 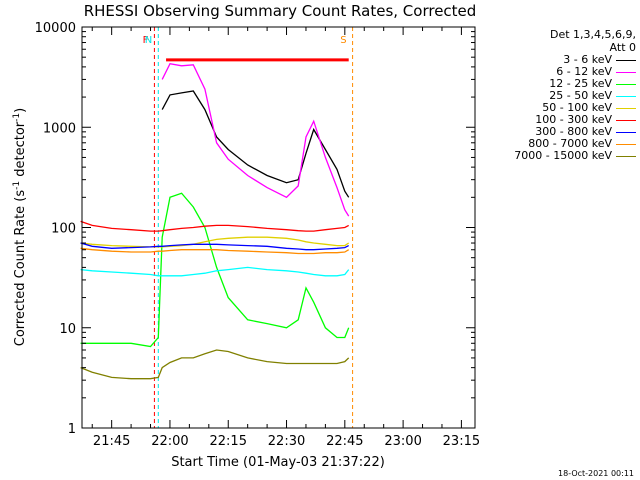 What do you see at coordinates (63, 229) in the screenshot?
I see `y-tick-label-2: 100` at bounding box center [63, 229].